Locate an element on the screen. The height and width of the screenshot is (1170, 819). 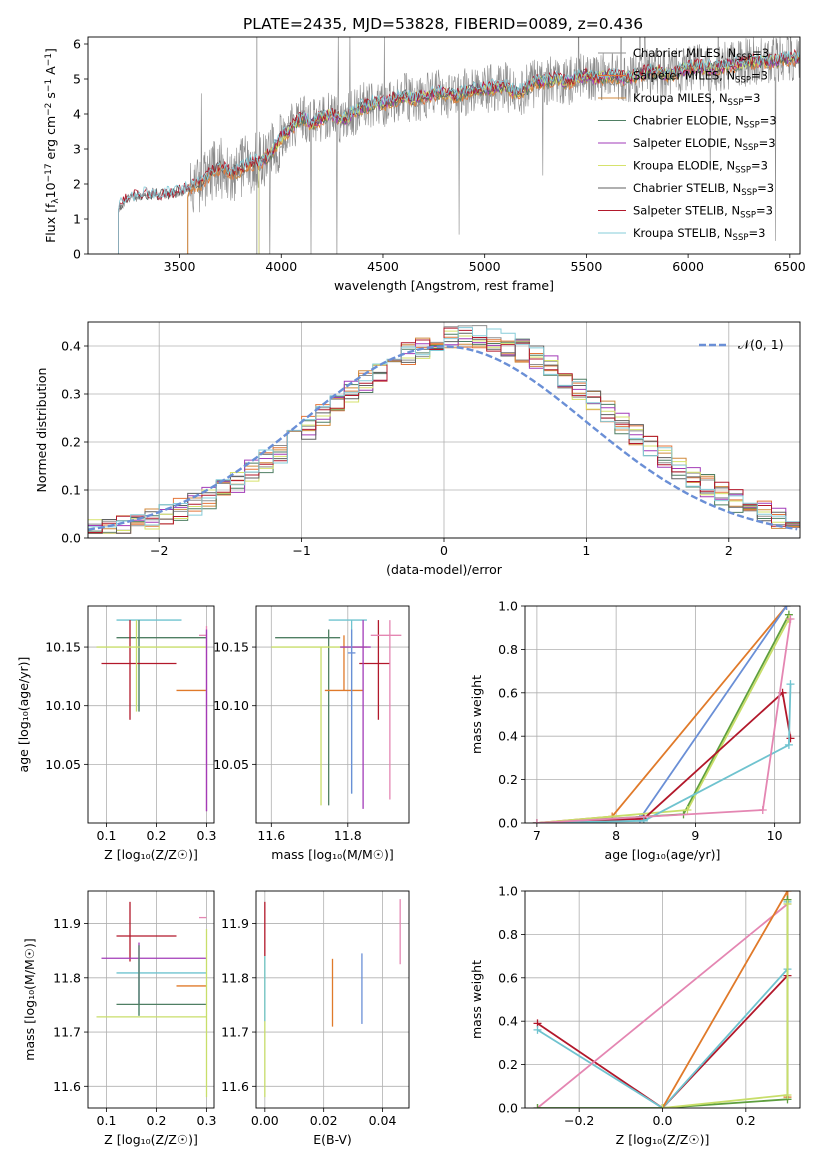
x-axis-label: wavelength [Angstrom, rest frame] is located at coordinates (444, 285).